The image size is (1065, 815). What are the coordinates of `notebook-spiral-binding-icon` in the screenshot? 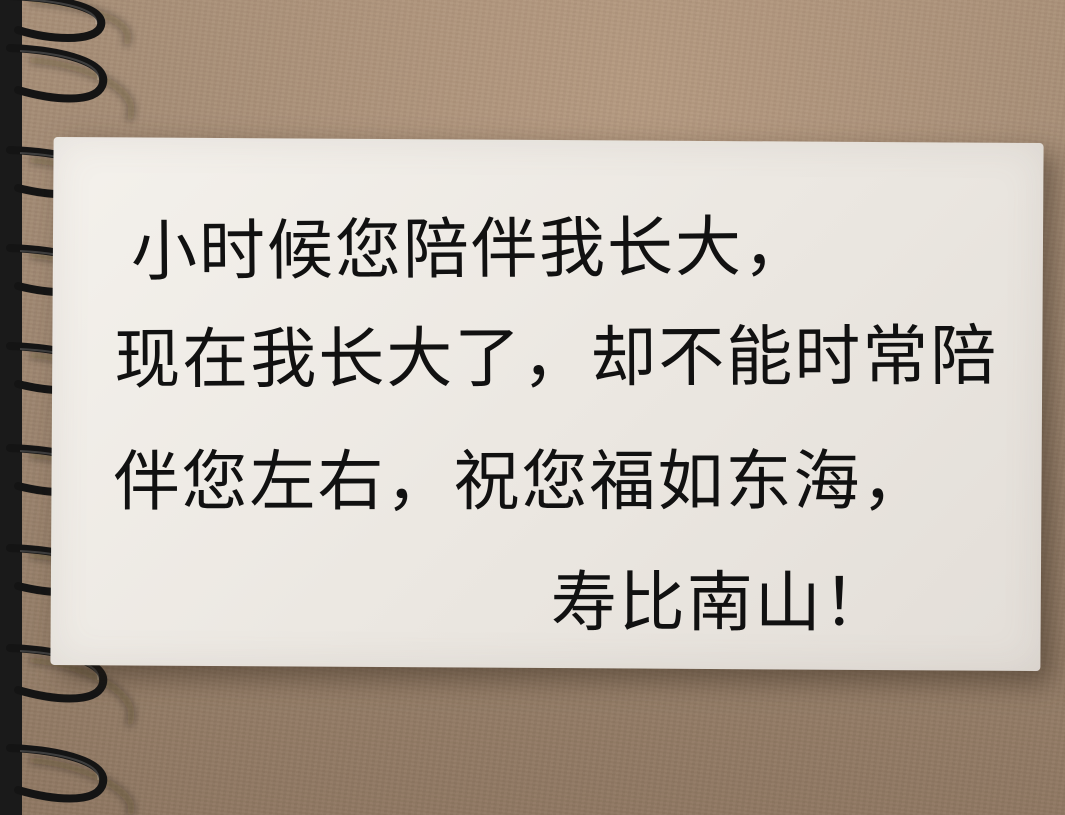 It's located at (67, 407).